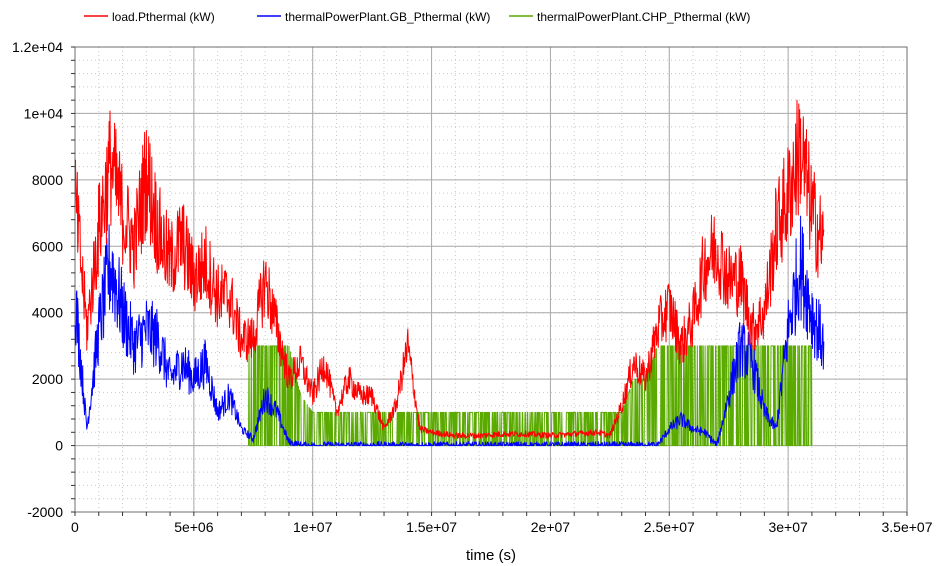  What do you see at coordinates (907, 527) in the screenshot?
I see `x-tick-label: 3.5e+07` at bounding box center [907, 527].